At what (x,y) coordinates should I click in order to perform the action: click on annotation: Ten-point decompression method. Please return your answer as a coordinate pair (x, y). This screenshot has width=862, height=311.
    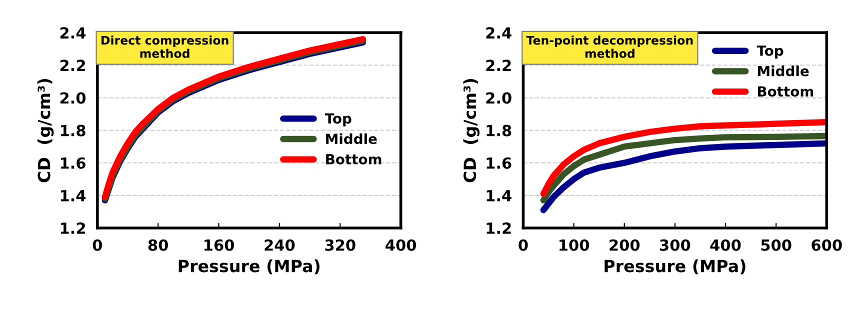
    Looking at the image, I should click on (609, 47).